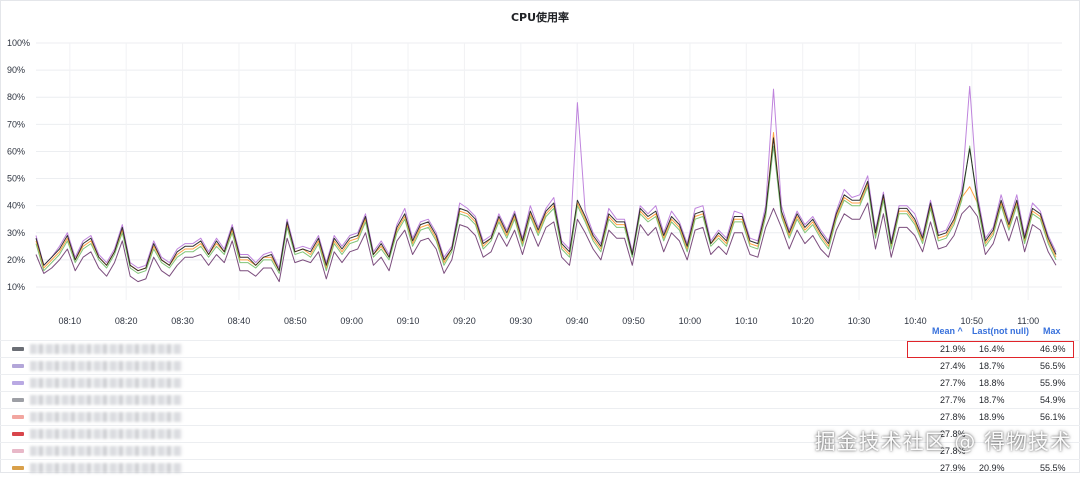 The image size is (1080, 477). Describe the element at coordinates (953, 349) in the screenshot. I see `legend-mean-value: 21.9%` at that location.